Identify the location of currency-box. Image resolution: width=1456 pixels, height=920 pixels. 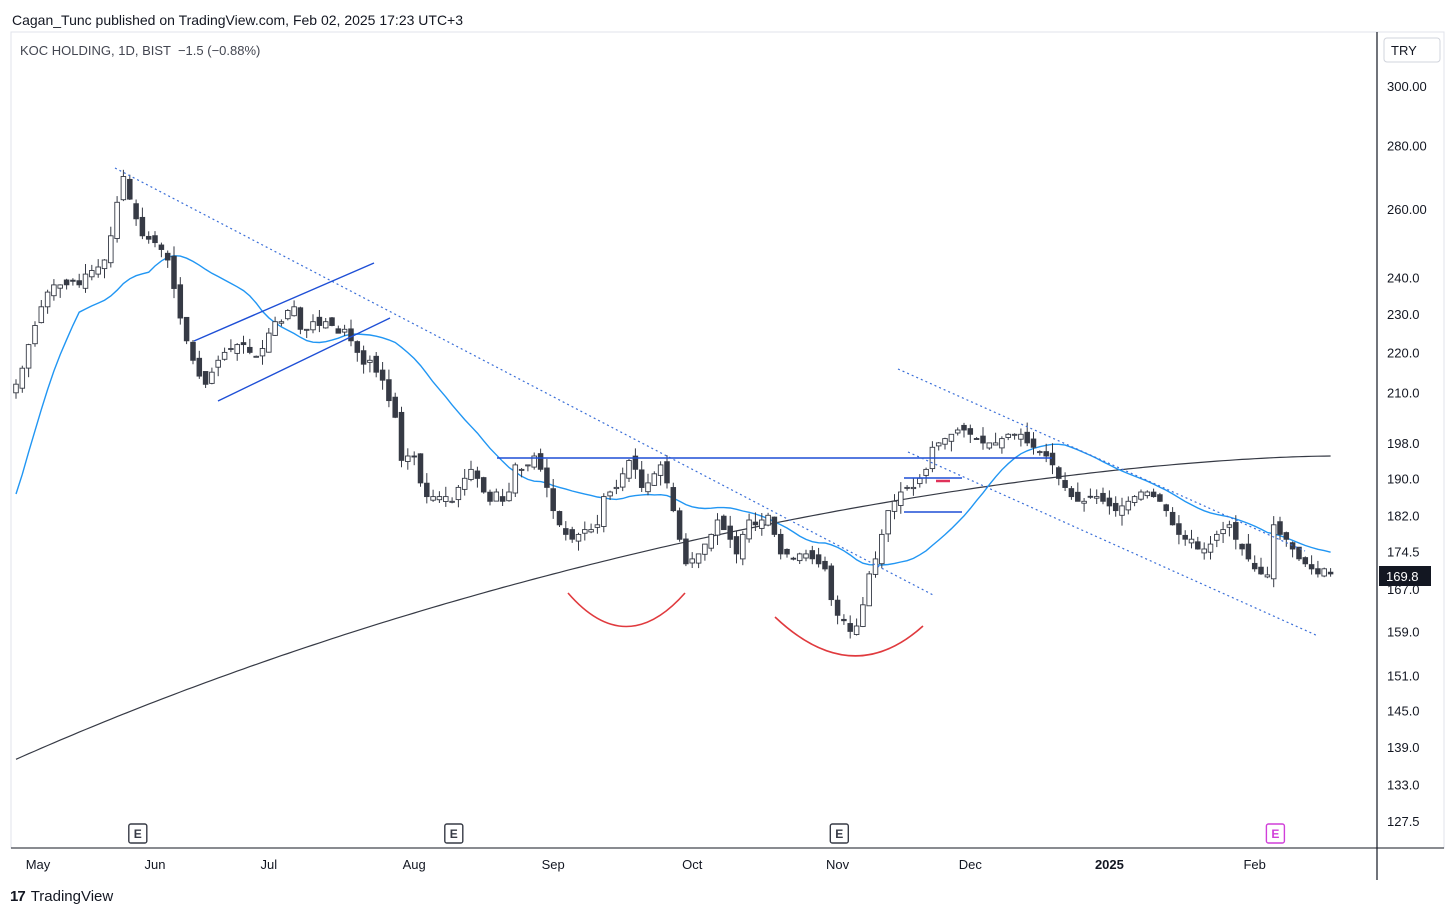
(1412, 50).